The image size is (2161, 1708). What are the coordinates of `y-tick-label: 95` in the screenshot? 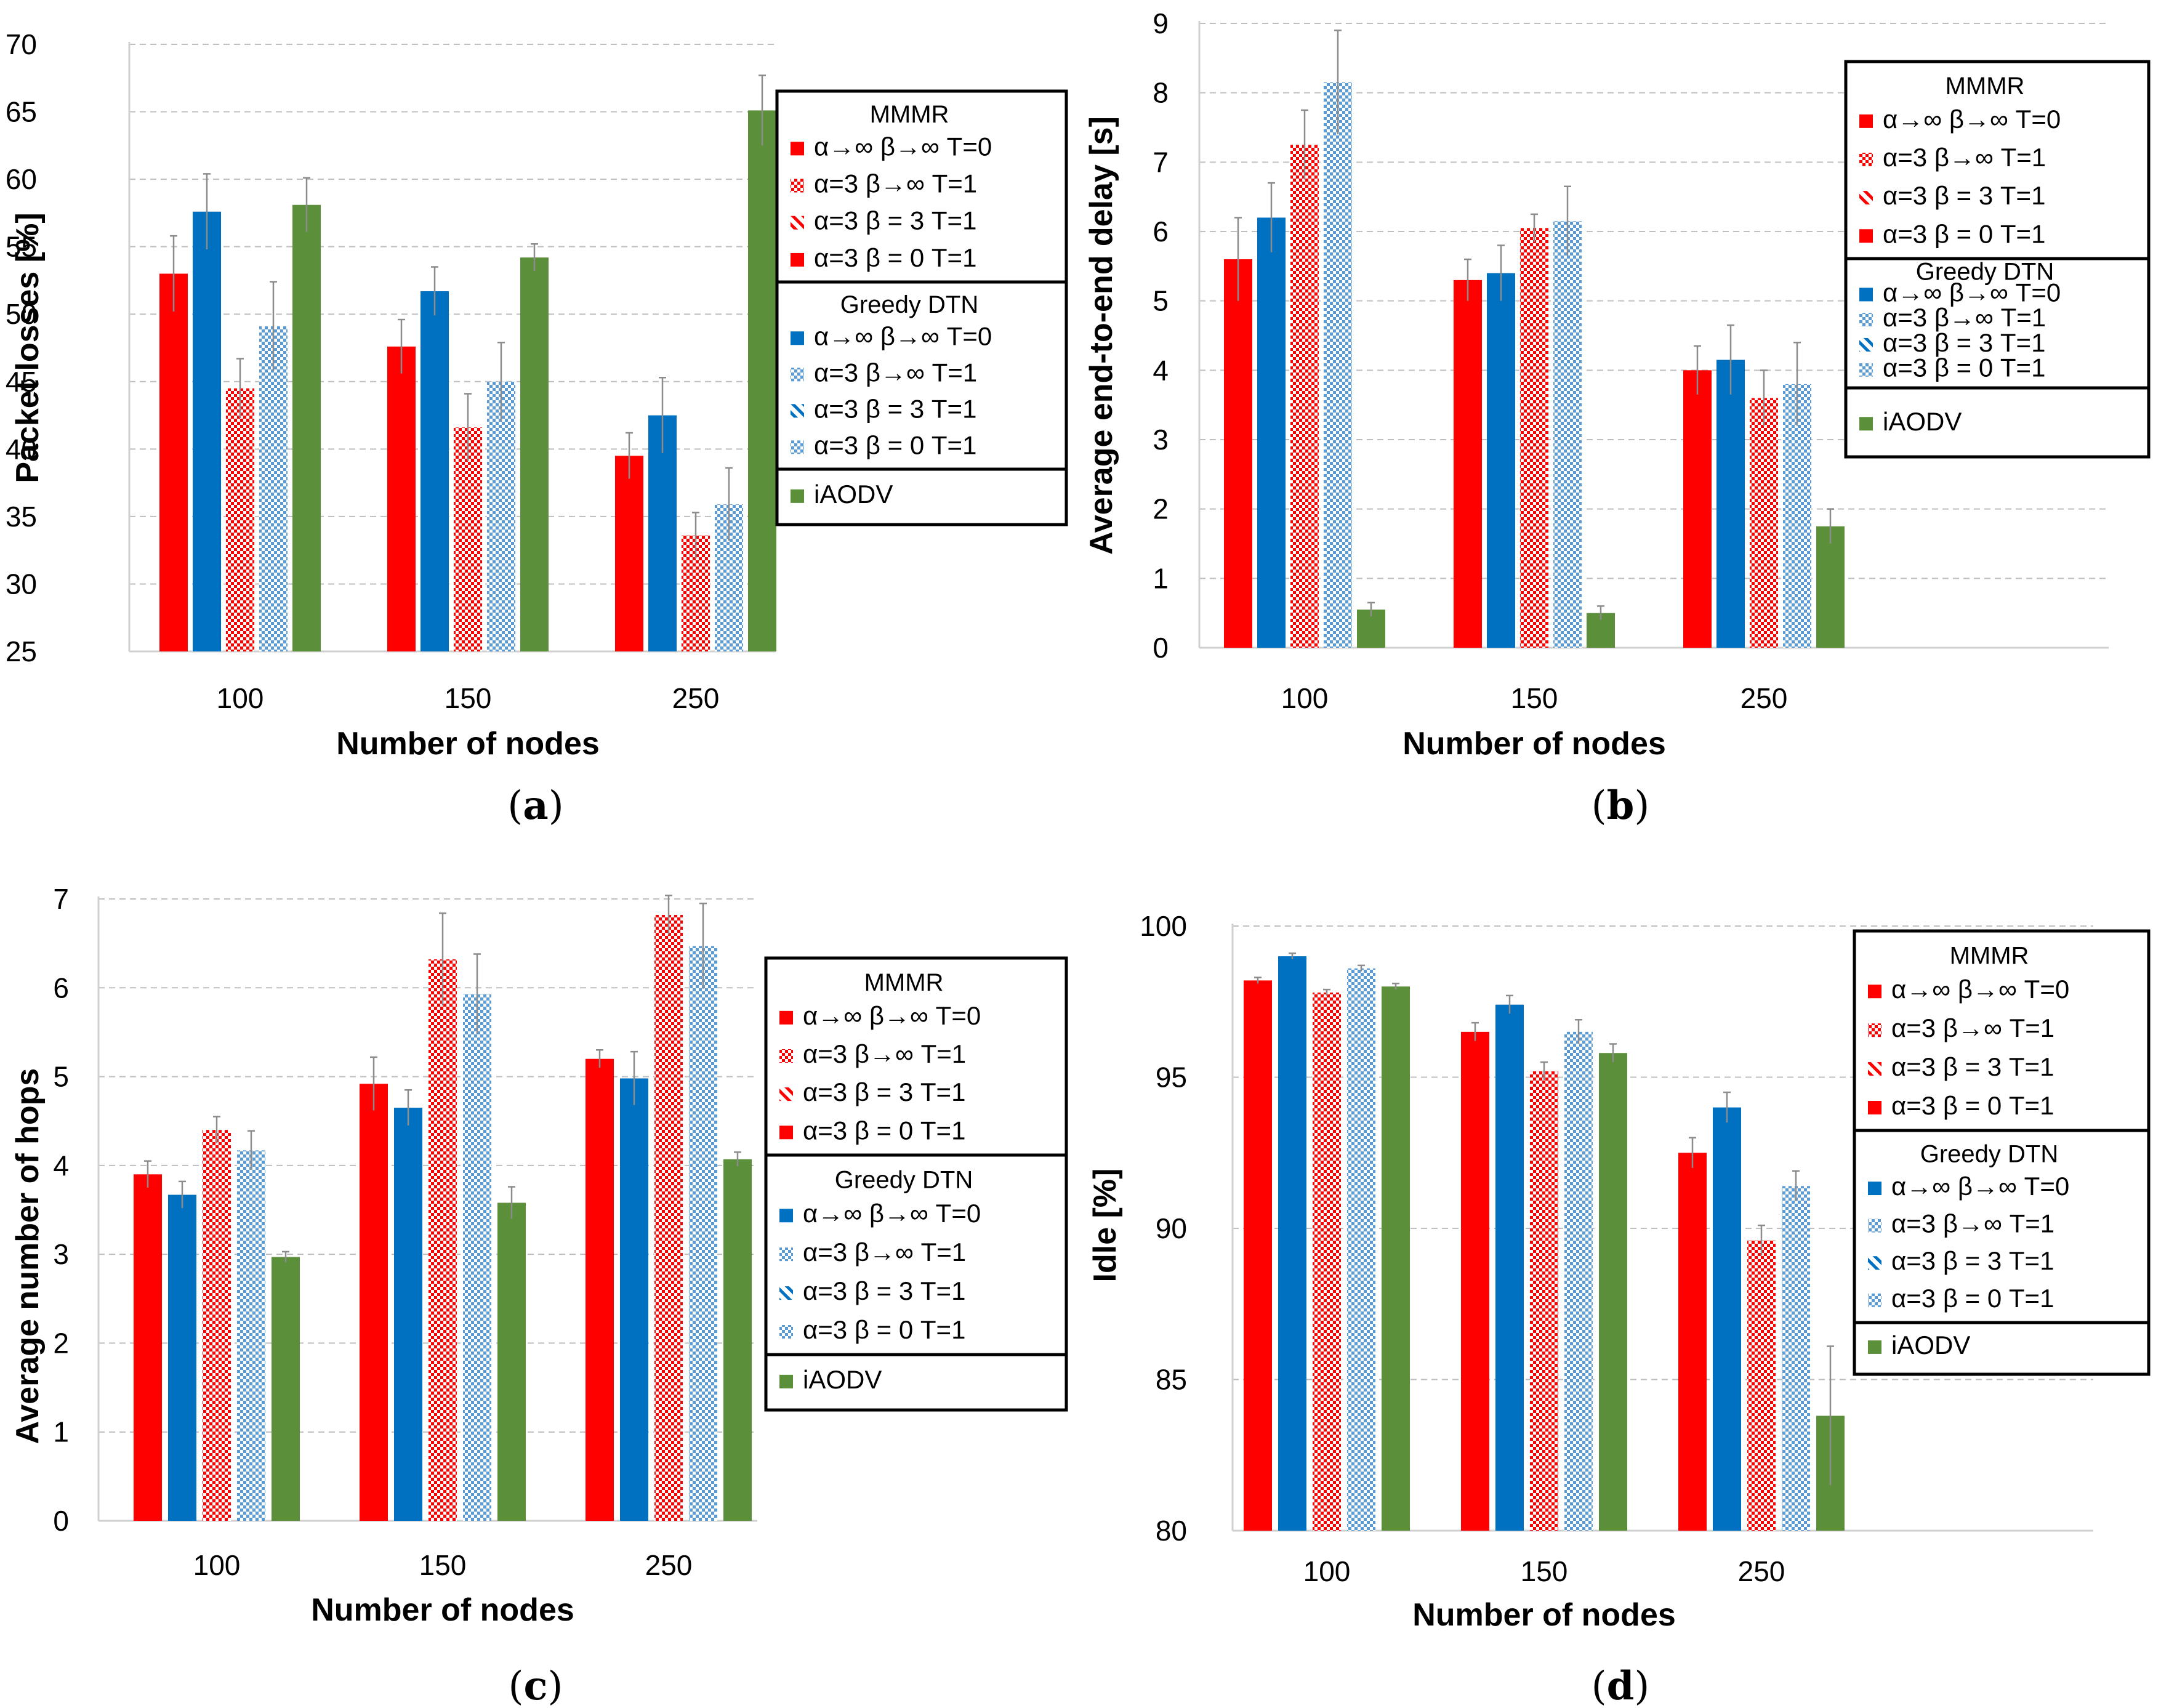 It's located at (1171, 1077).